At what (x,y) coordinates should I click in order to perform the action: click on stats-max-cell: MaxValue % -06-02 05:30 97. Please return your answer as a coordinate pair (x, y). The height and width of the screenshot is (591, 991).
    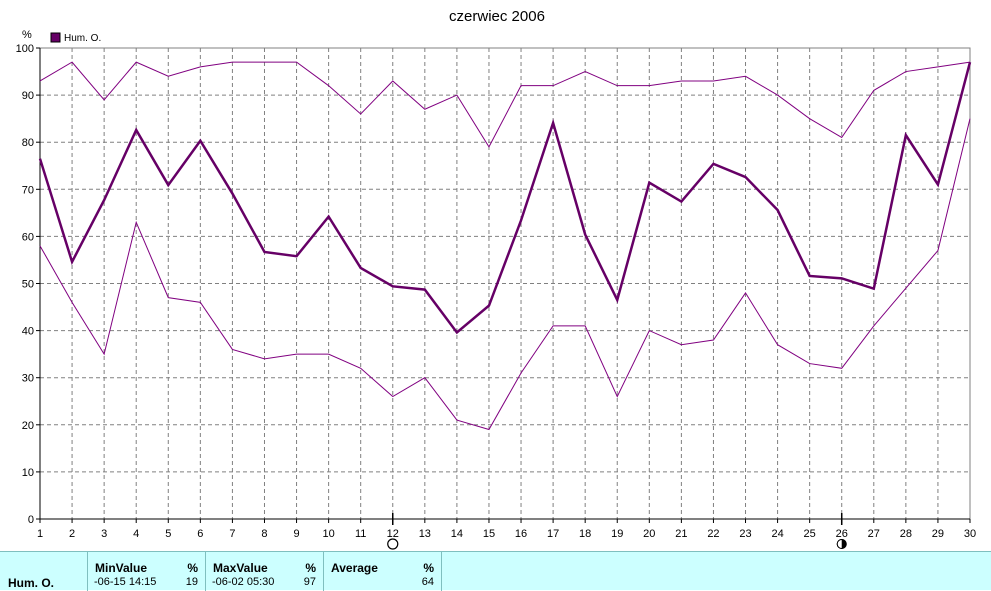
    Looking at the image, I should click on (265, 571).